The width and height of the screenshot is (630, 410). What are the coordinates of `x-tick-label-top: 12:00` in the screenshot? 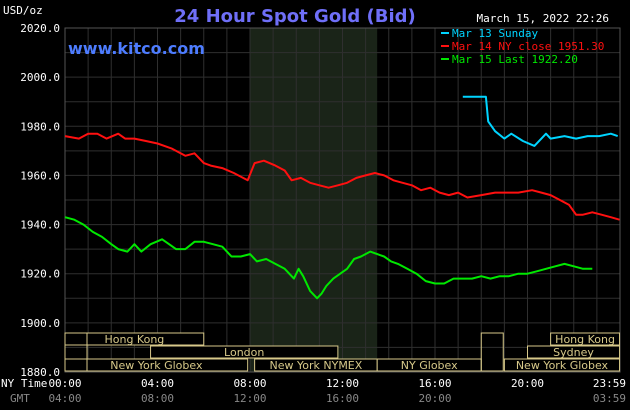 It's located at (342, 383).